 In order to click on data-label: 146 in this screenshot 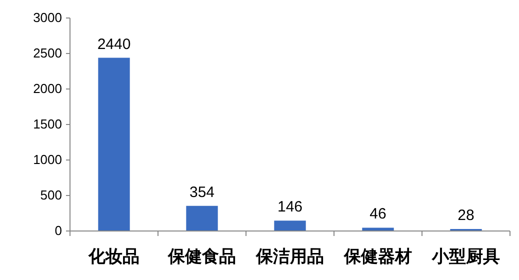, I will do `click(290, 207)`.